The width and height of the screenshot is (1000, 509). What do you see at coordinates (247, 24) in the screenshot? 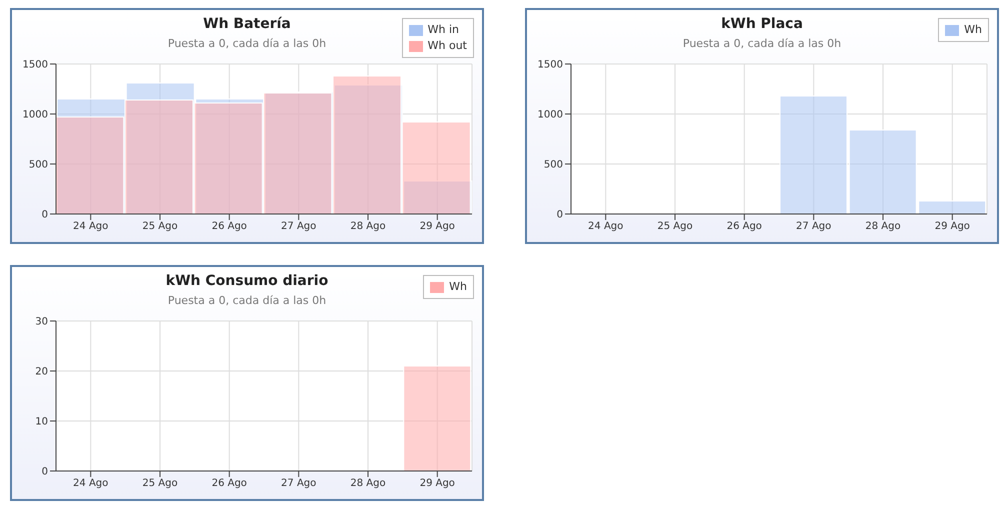
I see `chart-title: Wh Batería` at bounding box center [247, 24].